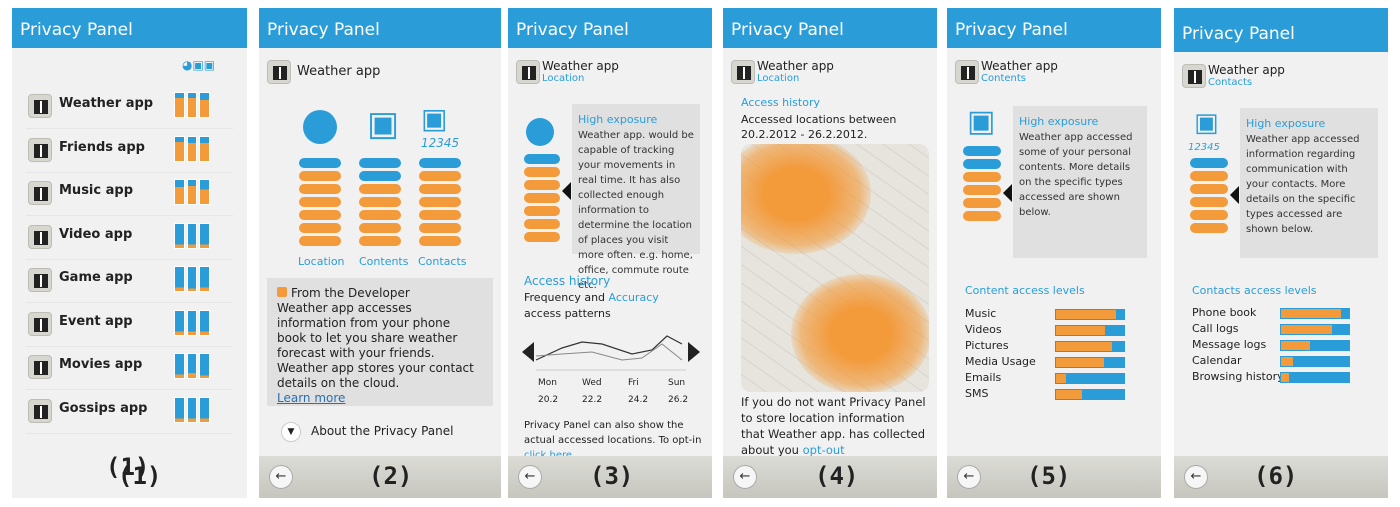 The image size is (1400, 507). What do you see at coordinates (1229, 344) in the screenshot?
I see `level-label: Message logs` at bounding box center [1229, 344].